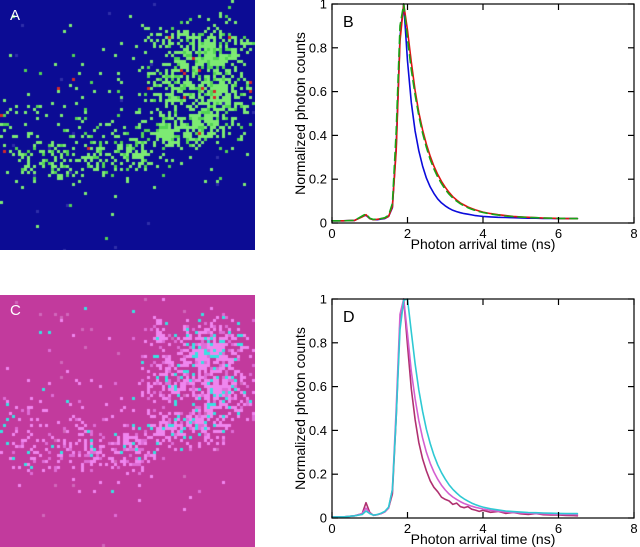 This screenshot has height=547, width=640. What do you see at coordinates (349, 317) in the screenshot?
I see `panel-d-label: D` at bounding box center [349, 317].